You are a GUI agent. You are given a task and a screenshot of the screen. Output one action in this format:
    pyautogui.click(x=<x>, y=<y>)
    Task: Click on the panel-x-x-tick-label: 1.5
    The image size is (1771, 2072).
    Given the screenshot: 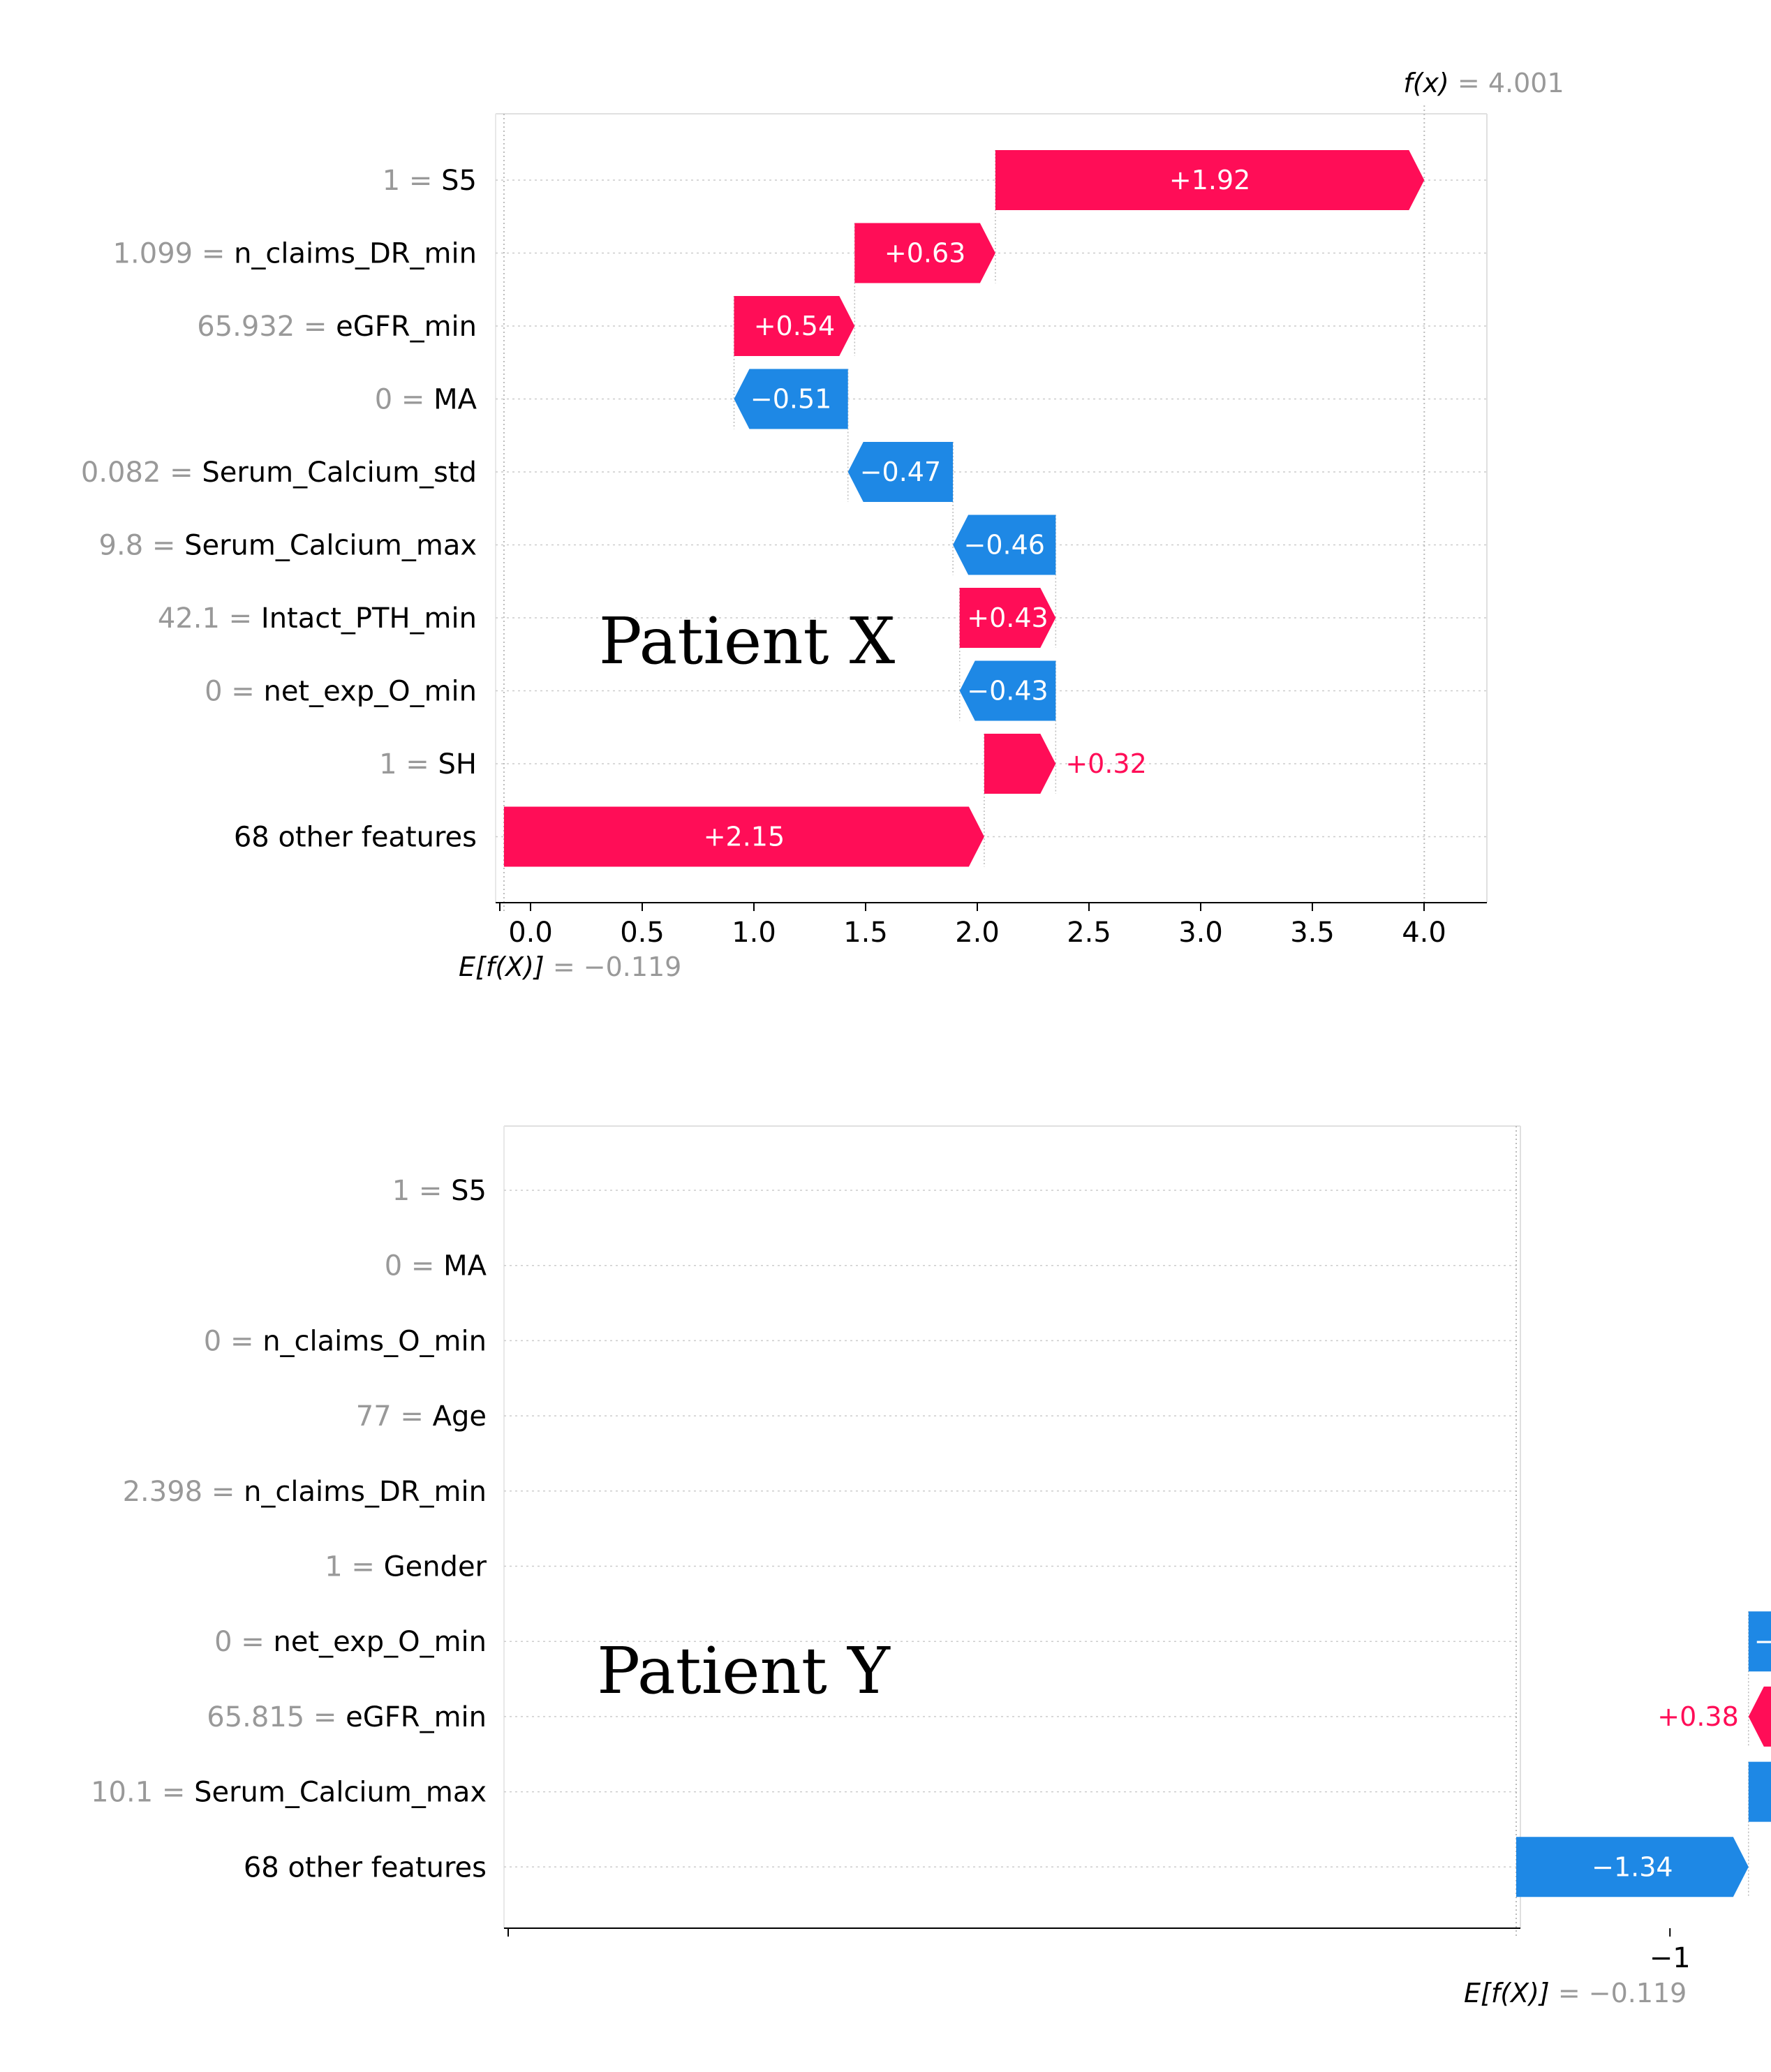 What is the action you would take?
    pyautogui.click(x=865, y=933)
    